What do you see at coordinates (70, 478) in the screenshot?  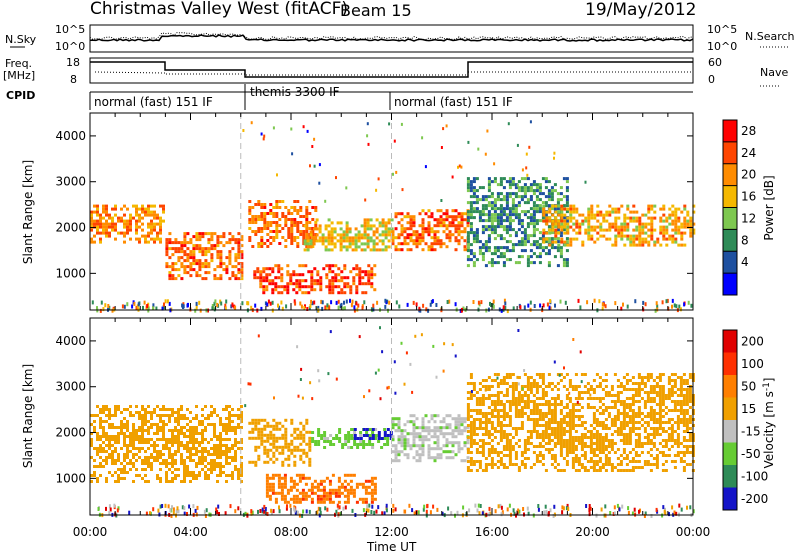 I see `y-tick-label: 1000` at bounding box center [70, 478].